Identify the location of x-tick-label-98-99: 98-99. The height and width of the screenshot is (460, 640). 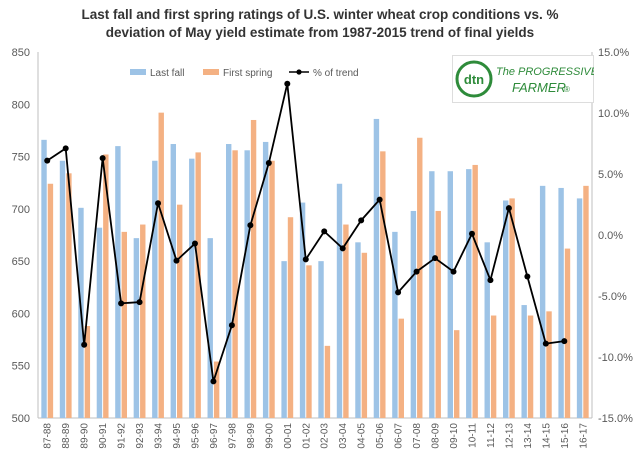
(251, 436).